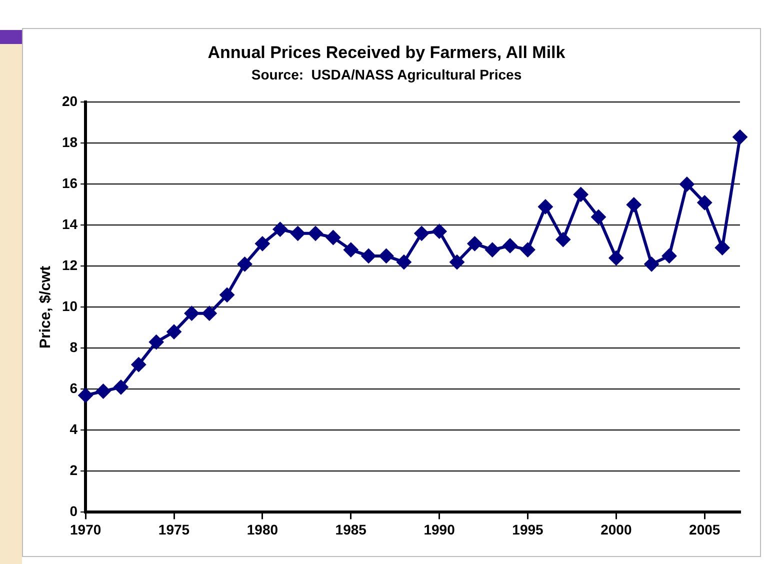  Describe the element at coordinates (387, 52) in the screenshot. I see `chart-title: Annual Prices Received by Farmers, All Milk` at that location.